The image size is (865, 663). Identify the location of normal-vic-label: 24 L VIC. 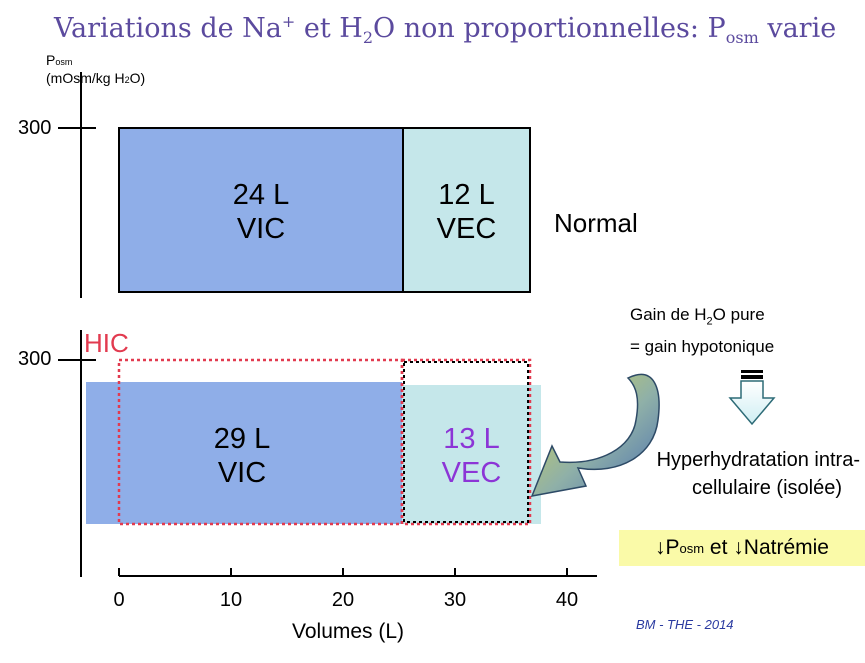
(261, 212).